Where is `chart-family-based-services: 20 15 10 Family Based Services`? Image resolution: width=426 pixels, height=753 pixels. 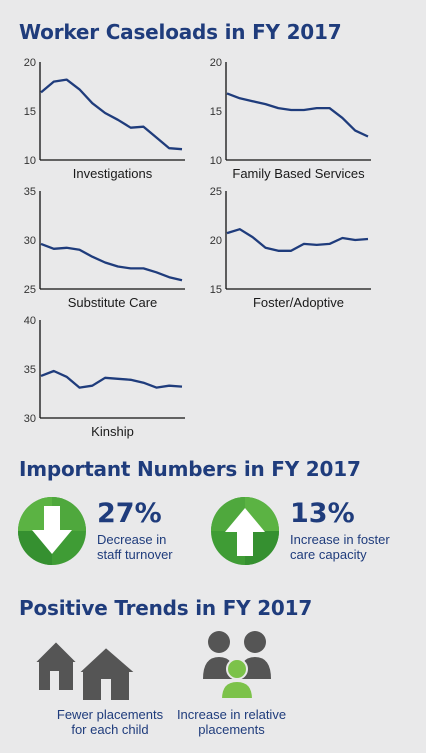
chart-family-based-services: 20 15 10 Family Based Services is located at coordinates (290, 119).